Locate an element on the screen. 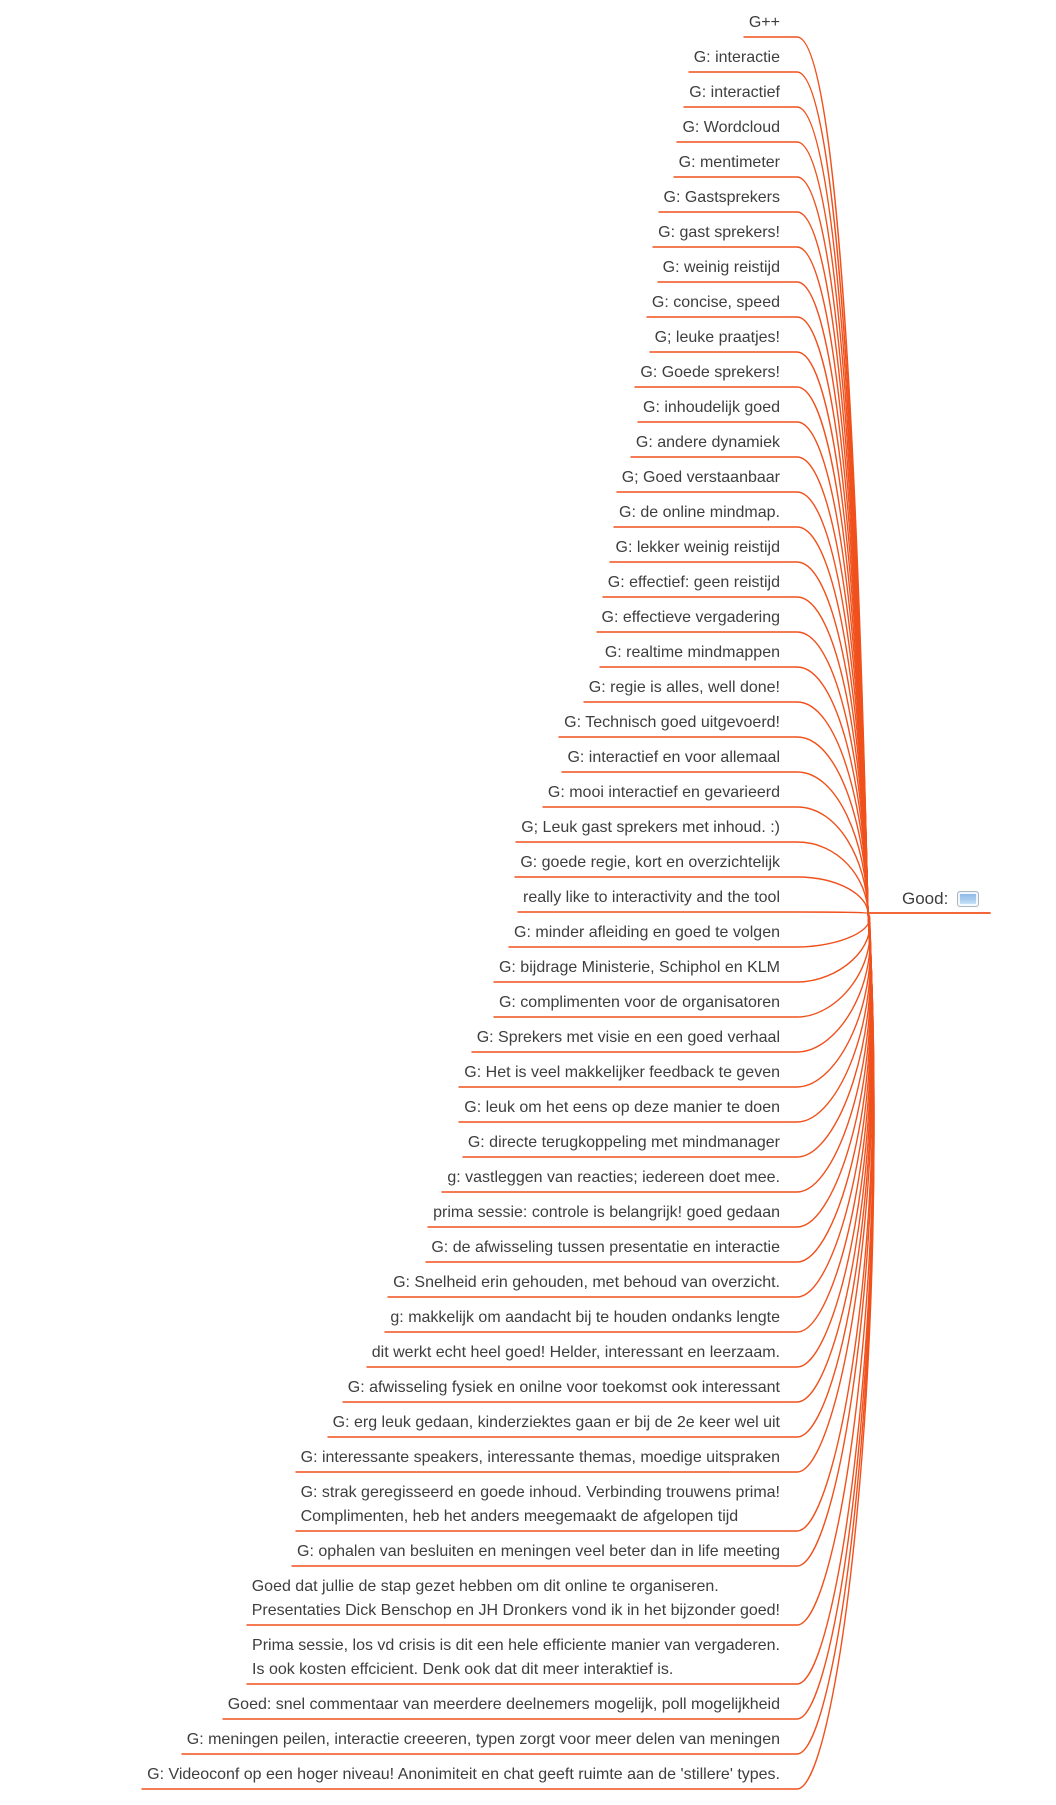  topic-line: G; Goed verstaanbaar is located at coordinates (700, 477).